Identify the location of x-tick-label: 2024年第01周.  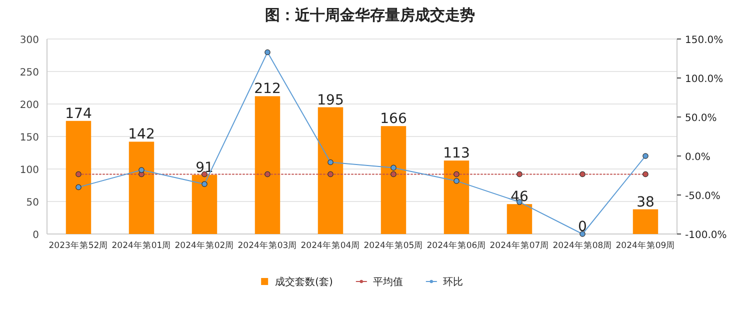
(142, 245).